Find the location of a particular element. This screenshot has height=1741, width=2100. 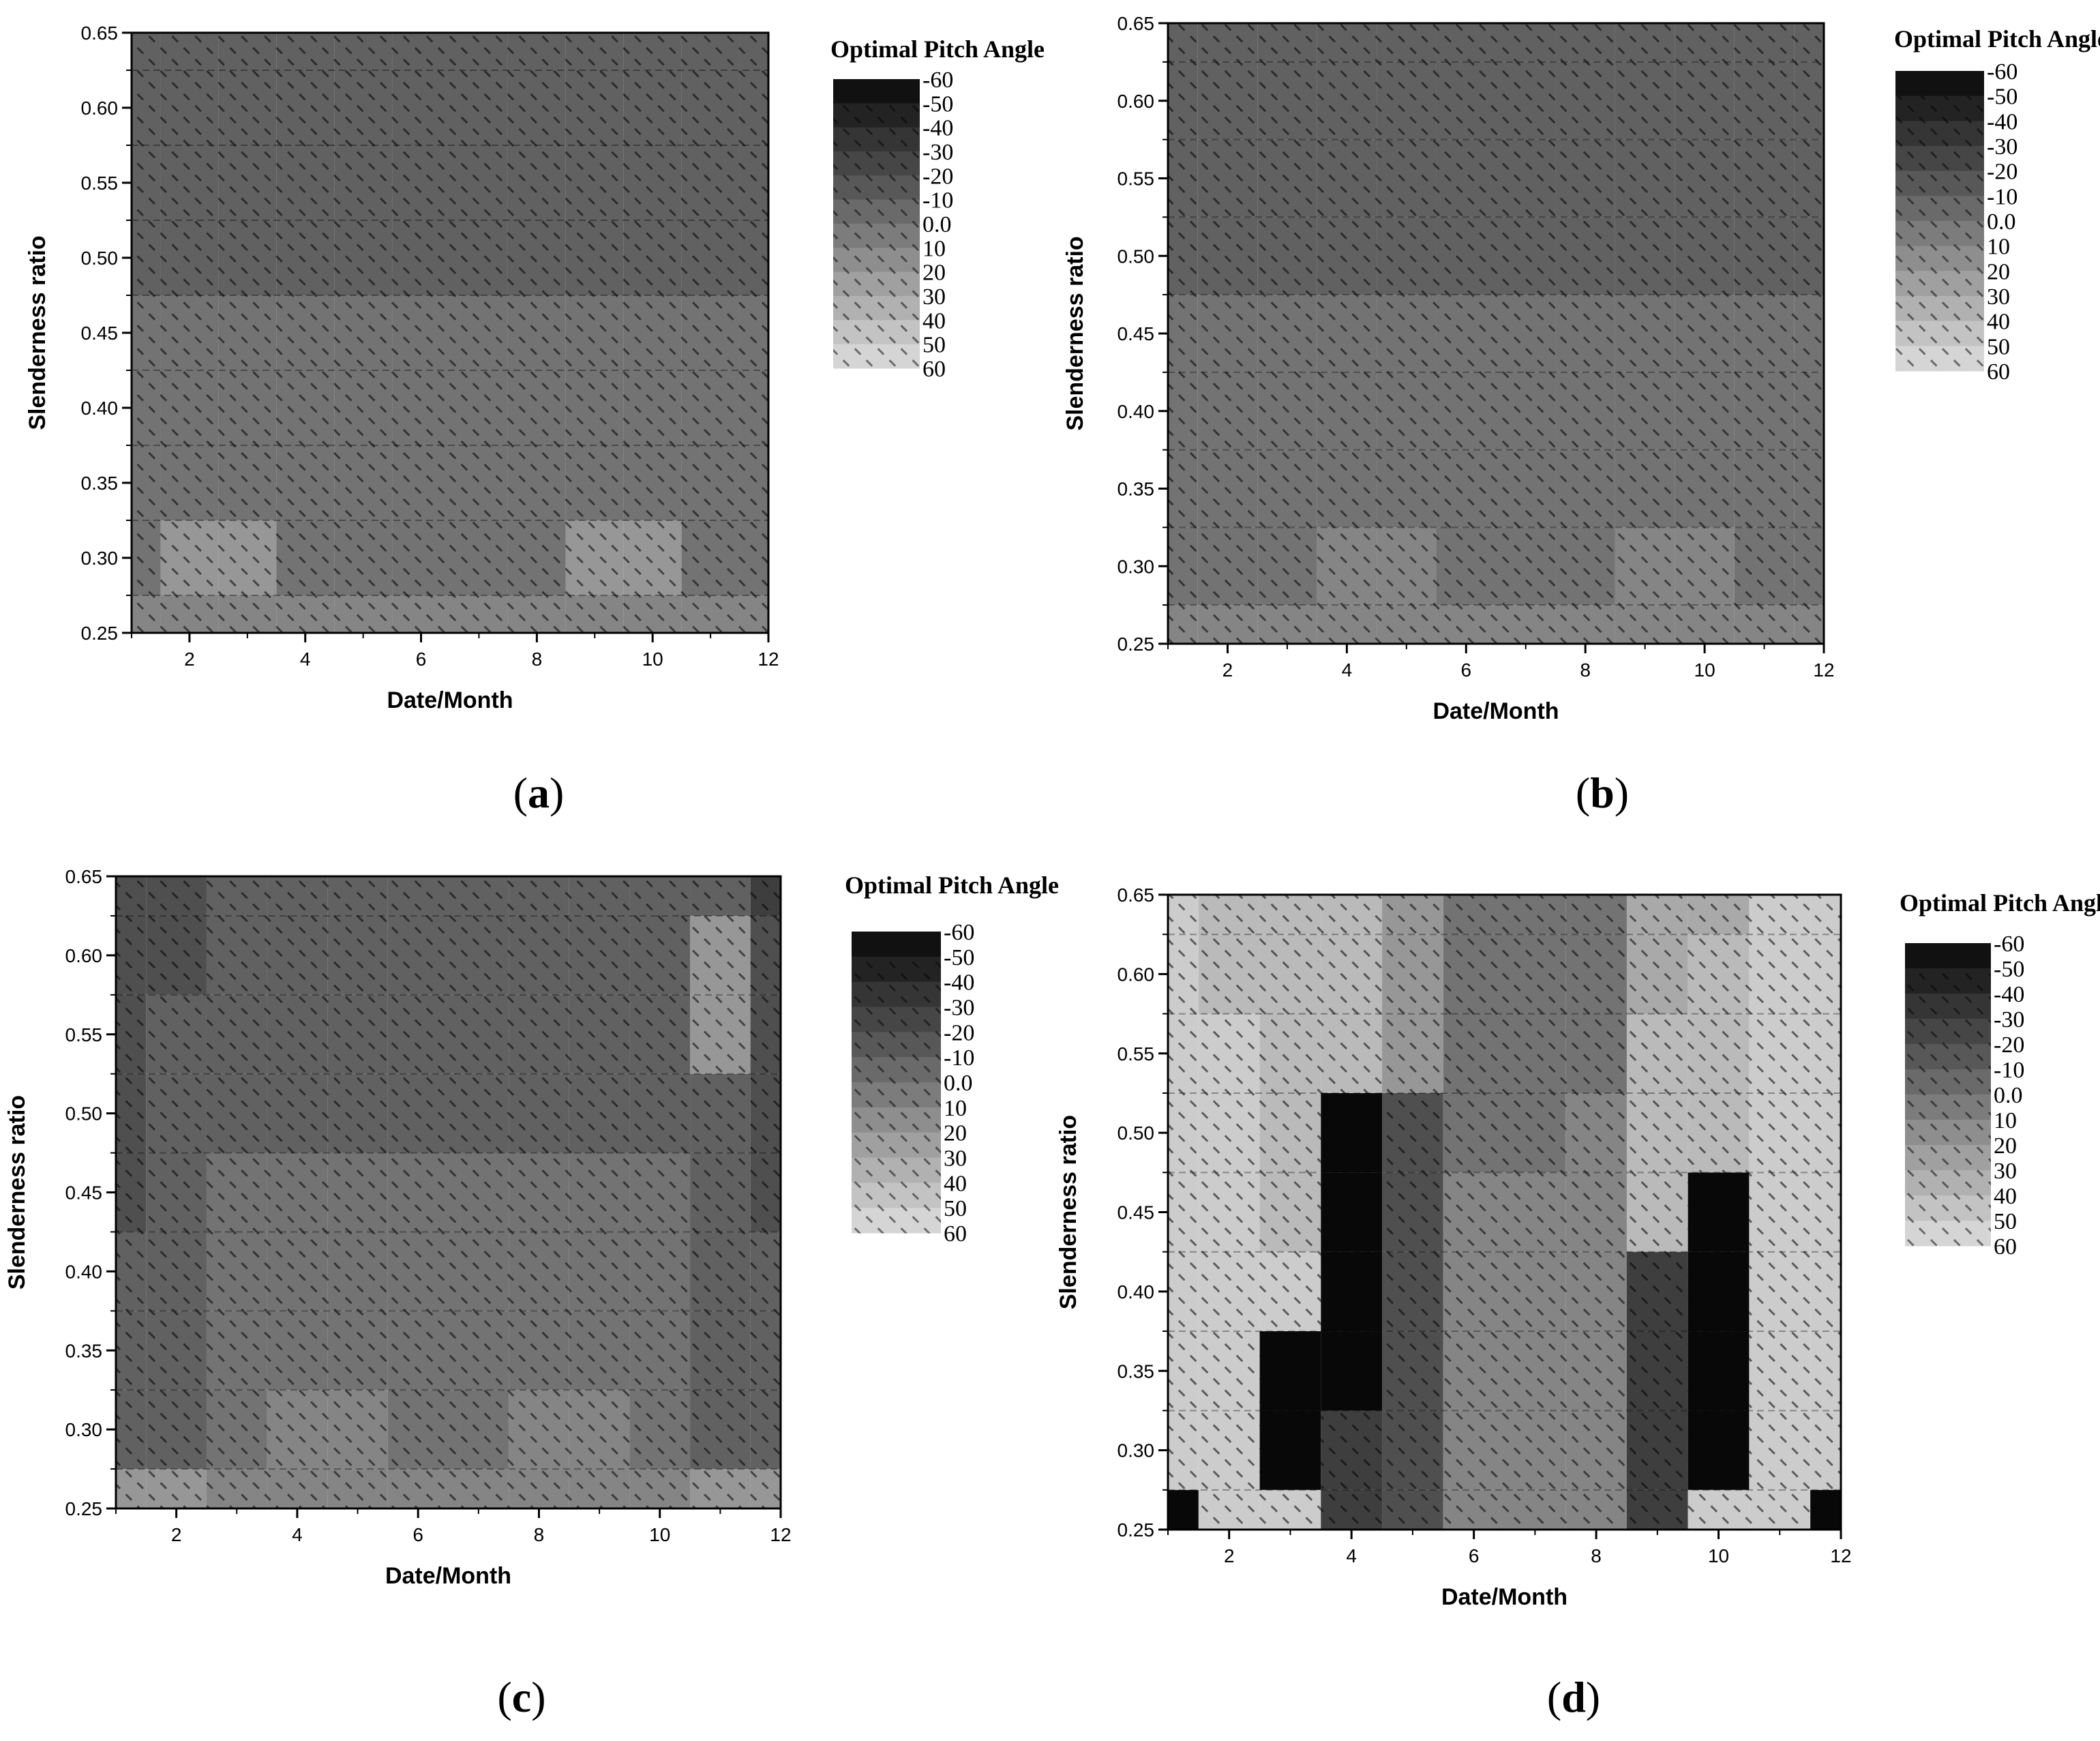

contour-lines is located at coordinates (448, 1192).